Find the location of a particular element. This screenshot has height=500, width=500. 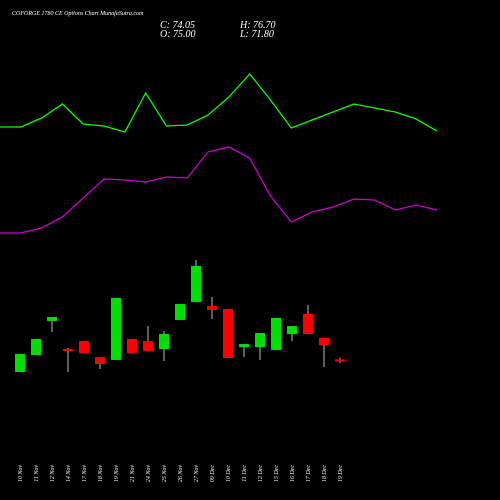

x-tick-label: 17 Dec is located at coordinates (309, 473).